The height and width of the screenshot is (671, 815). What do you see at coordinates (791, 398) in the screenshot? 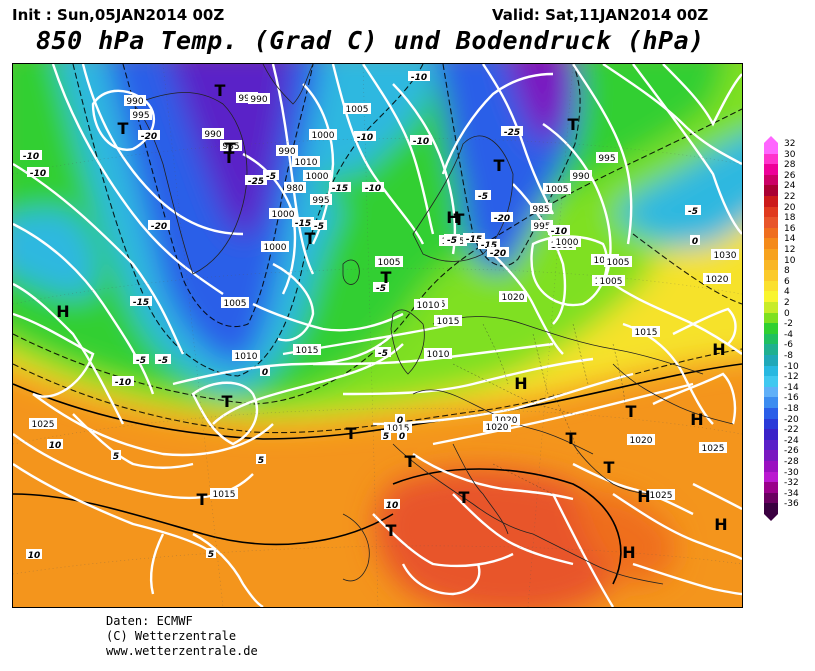
I see `scale-label: -16` at bounding box center [791, 398].